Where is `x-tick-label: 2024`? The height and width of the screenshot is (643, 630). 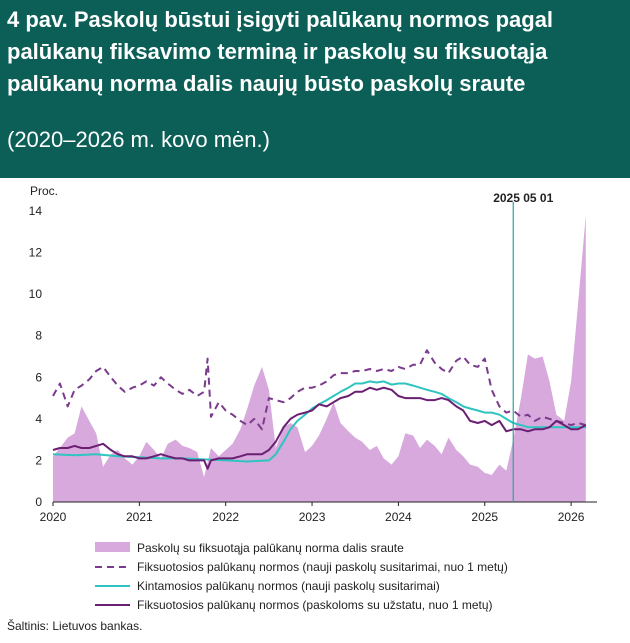
x-tick-label: 2024 is located at coordinates (398, 517).